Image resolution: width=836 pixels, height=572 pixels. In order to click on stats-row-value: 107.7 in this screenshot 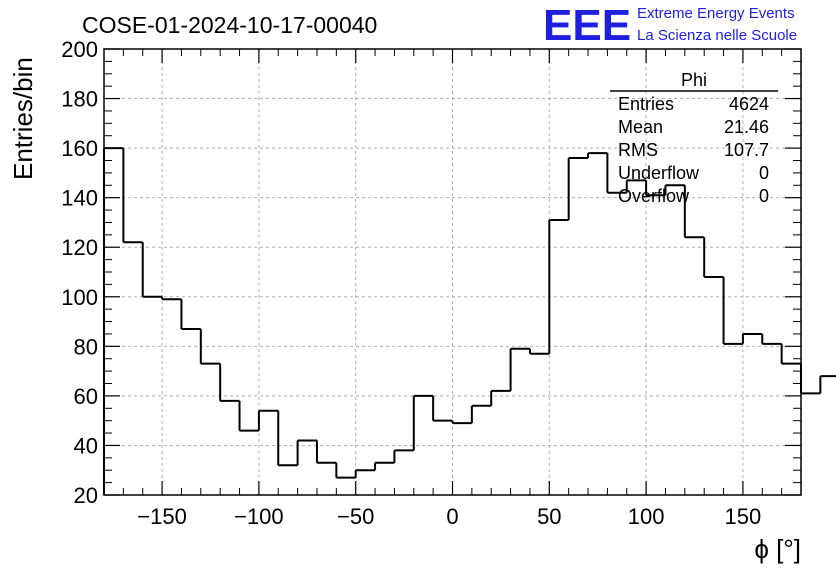, I will do `click(746, 150)`.